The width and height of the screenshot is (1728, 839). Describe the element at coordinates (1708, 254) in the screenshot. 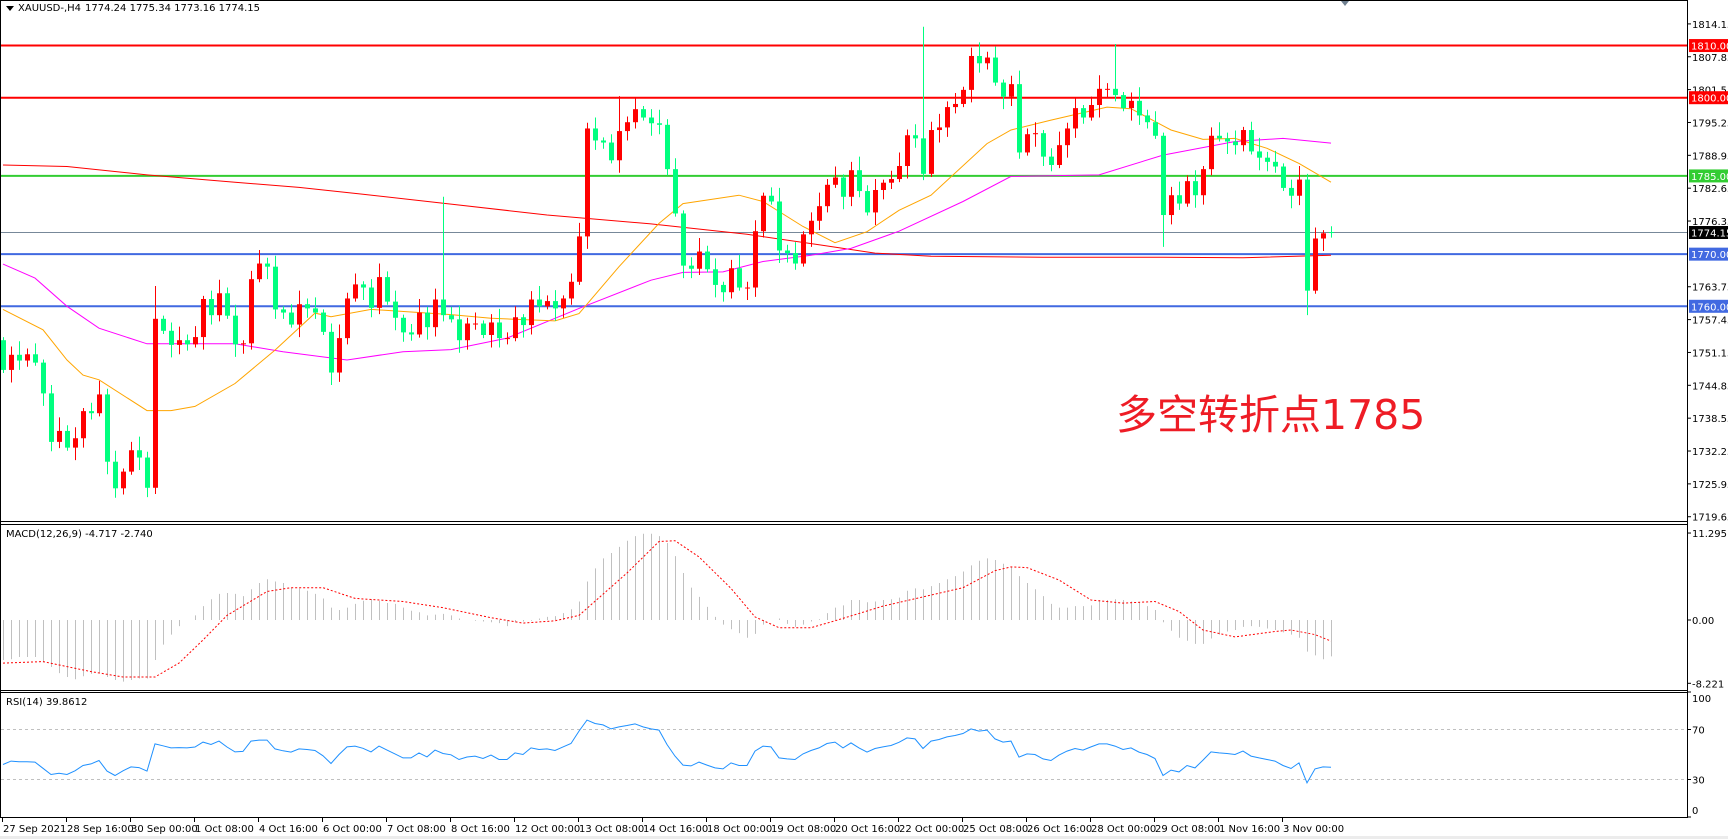

I see `price-tag-bg` at that location.